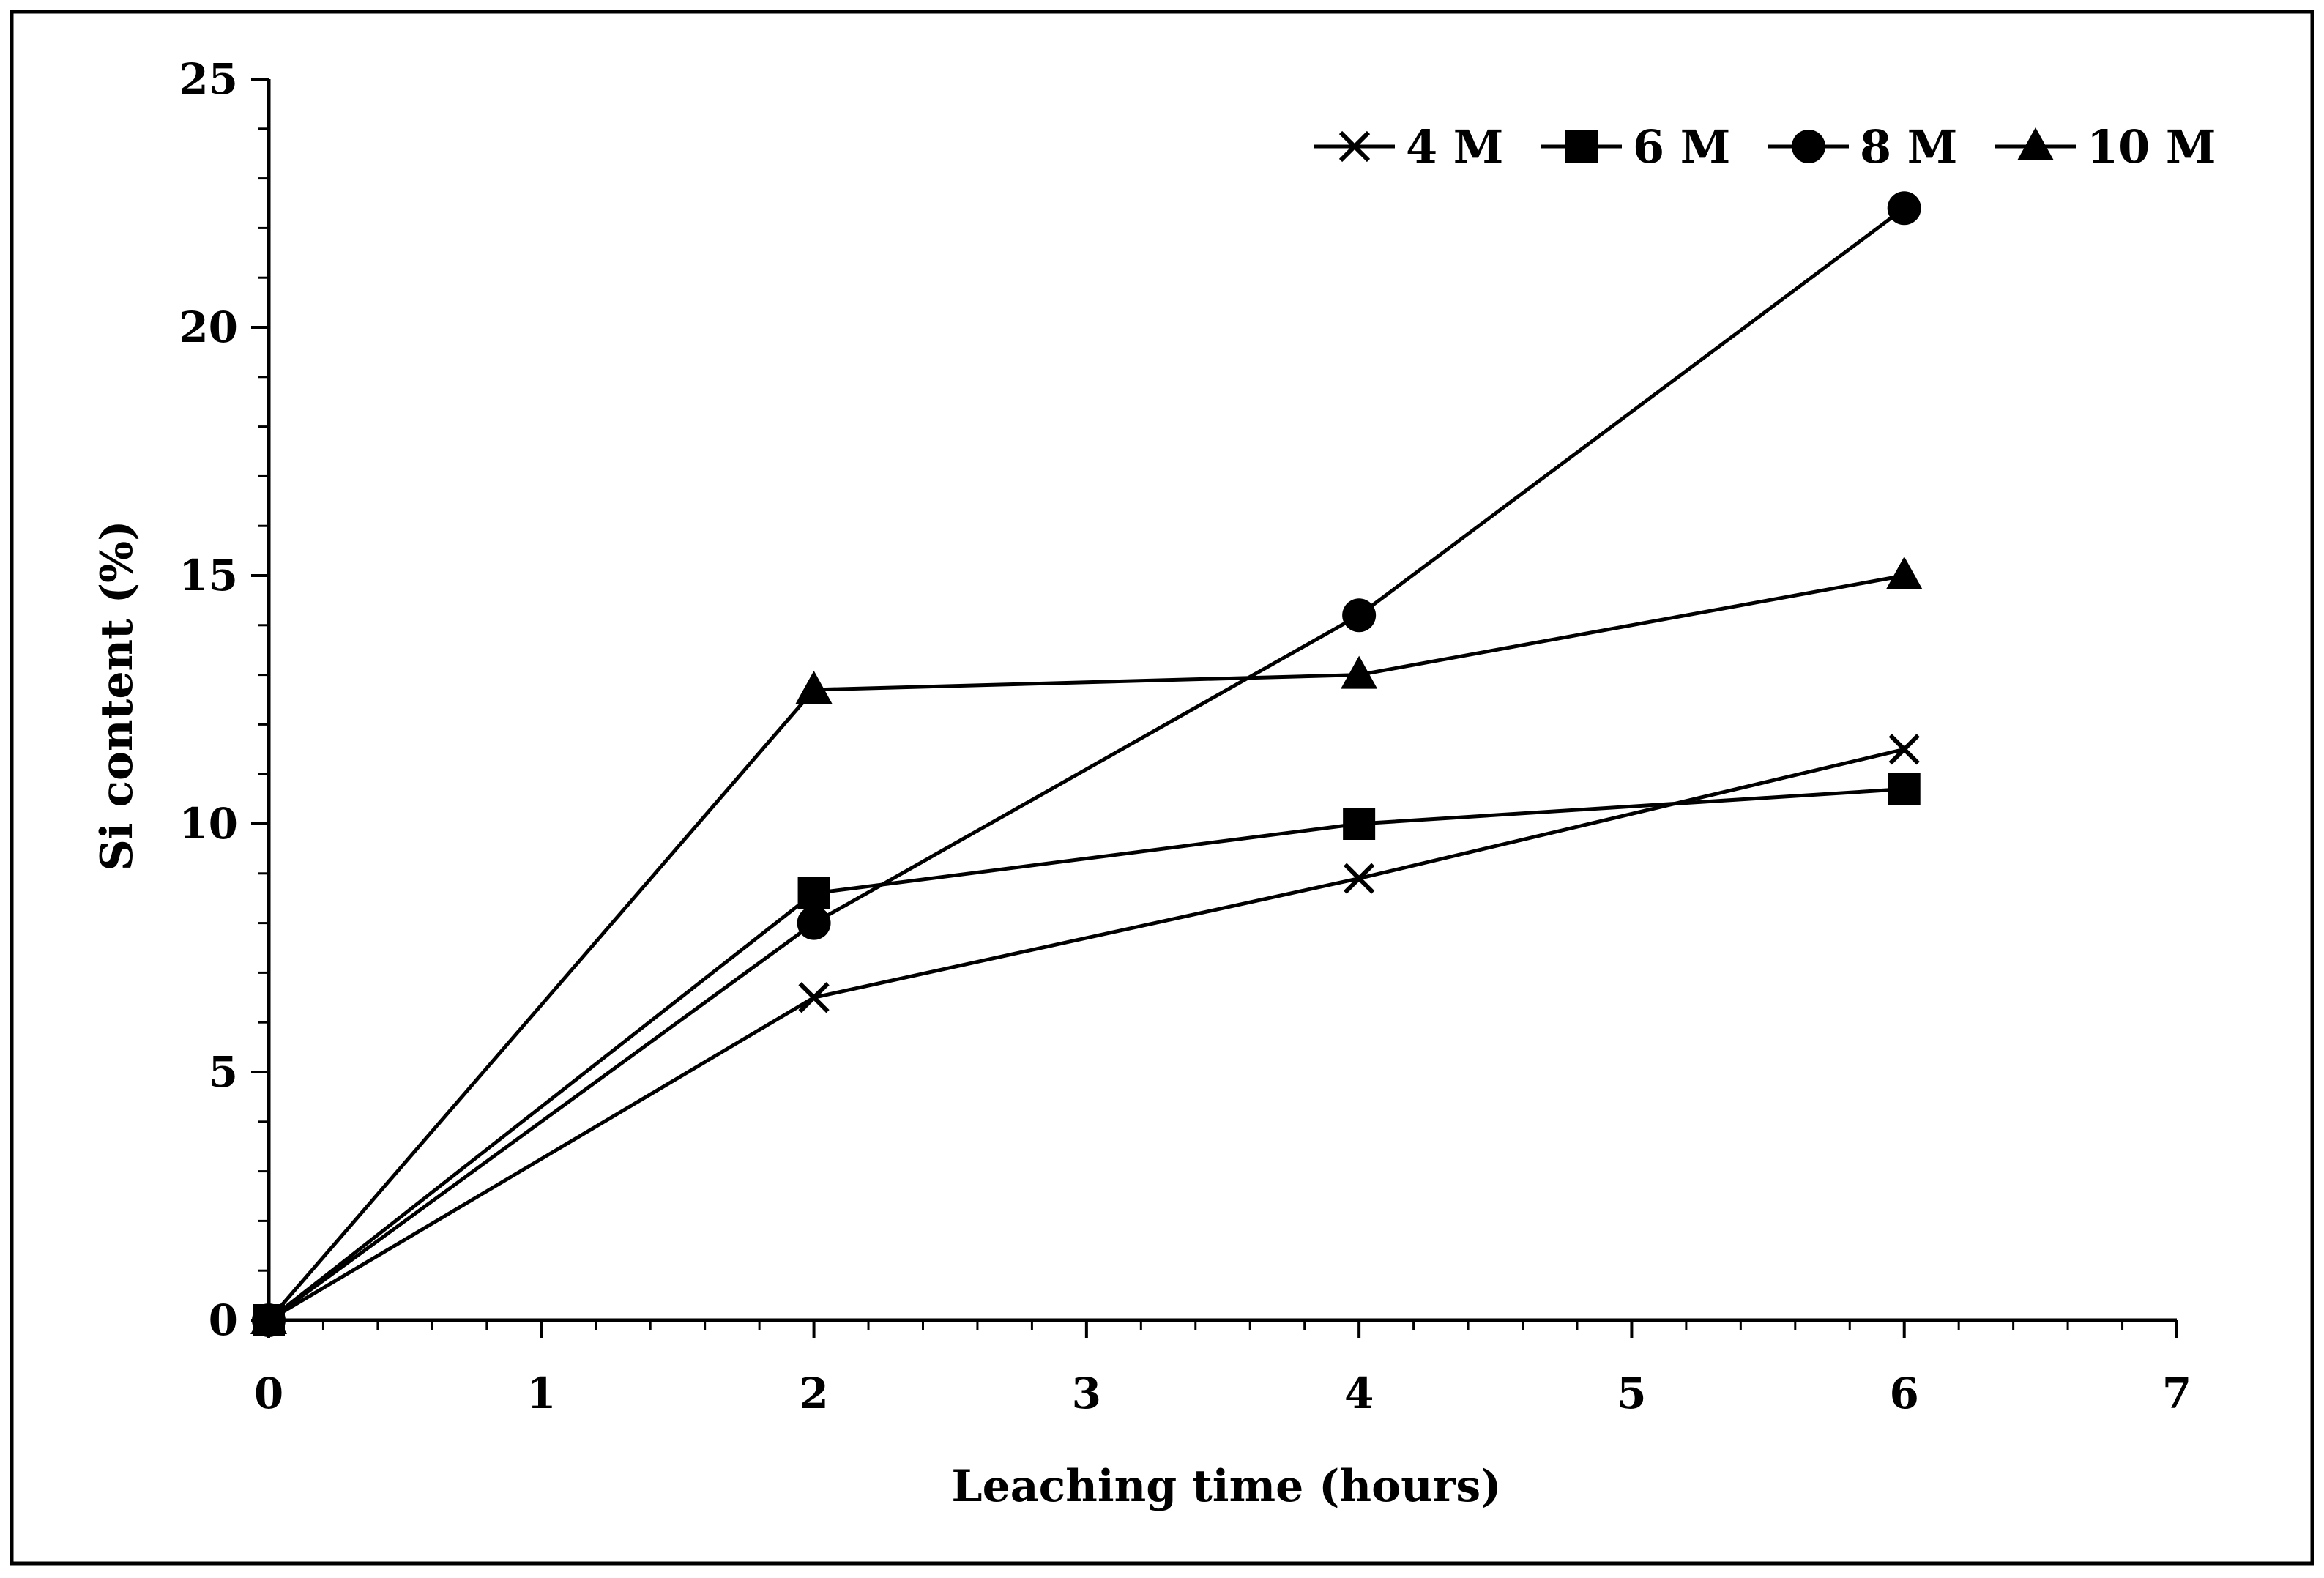  What do you see at coordinates (209, 327) in the screenshot?
I see `y-tick-label: 20` at bounding box center [209, 327].